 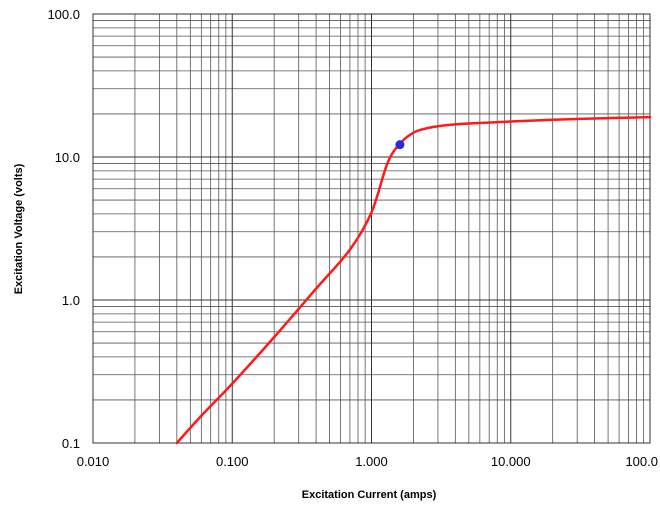 I want to click on x-tick-label: 10.000, so click(x=511, y=461).